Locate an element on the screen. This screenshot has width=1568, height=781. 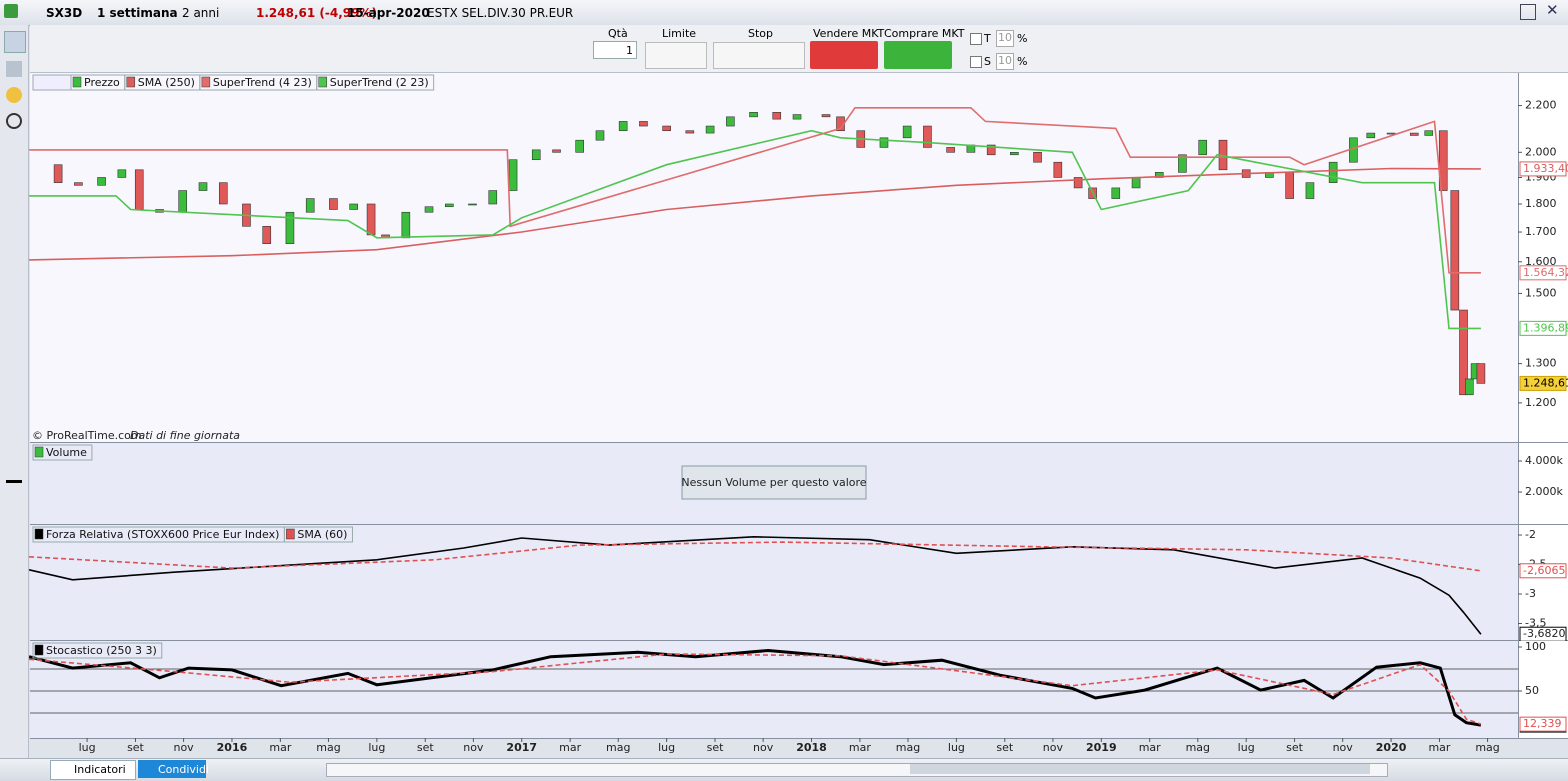
y-tick-label: -3 is located at coordinates (1530, 593).